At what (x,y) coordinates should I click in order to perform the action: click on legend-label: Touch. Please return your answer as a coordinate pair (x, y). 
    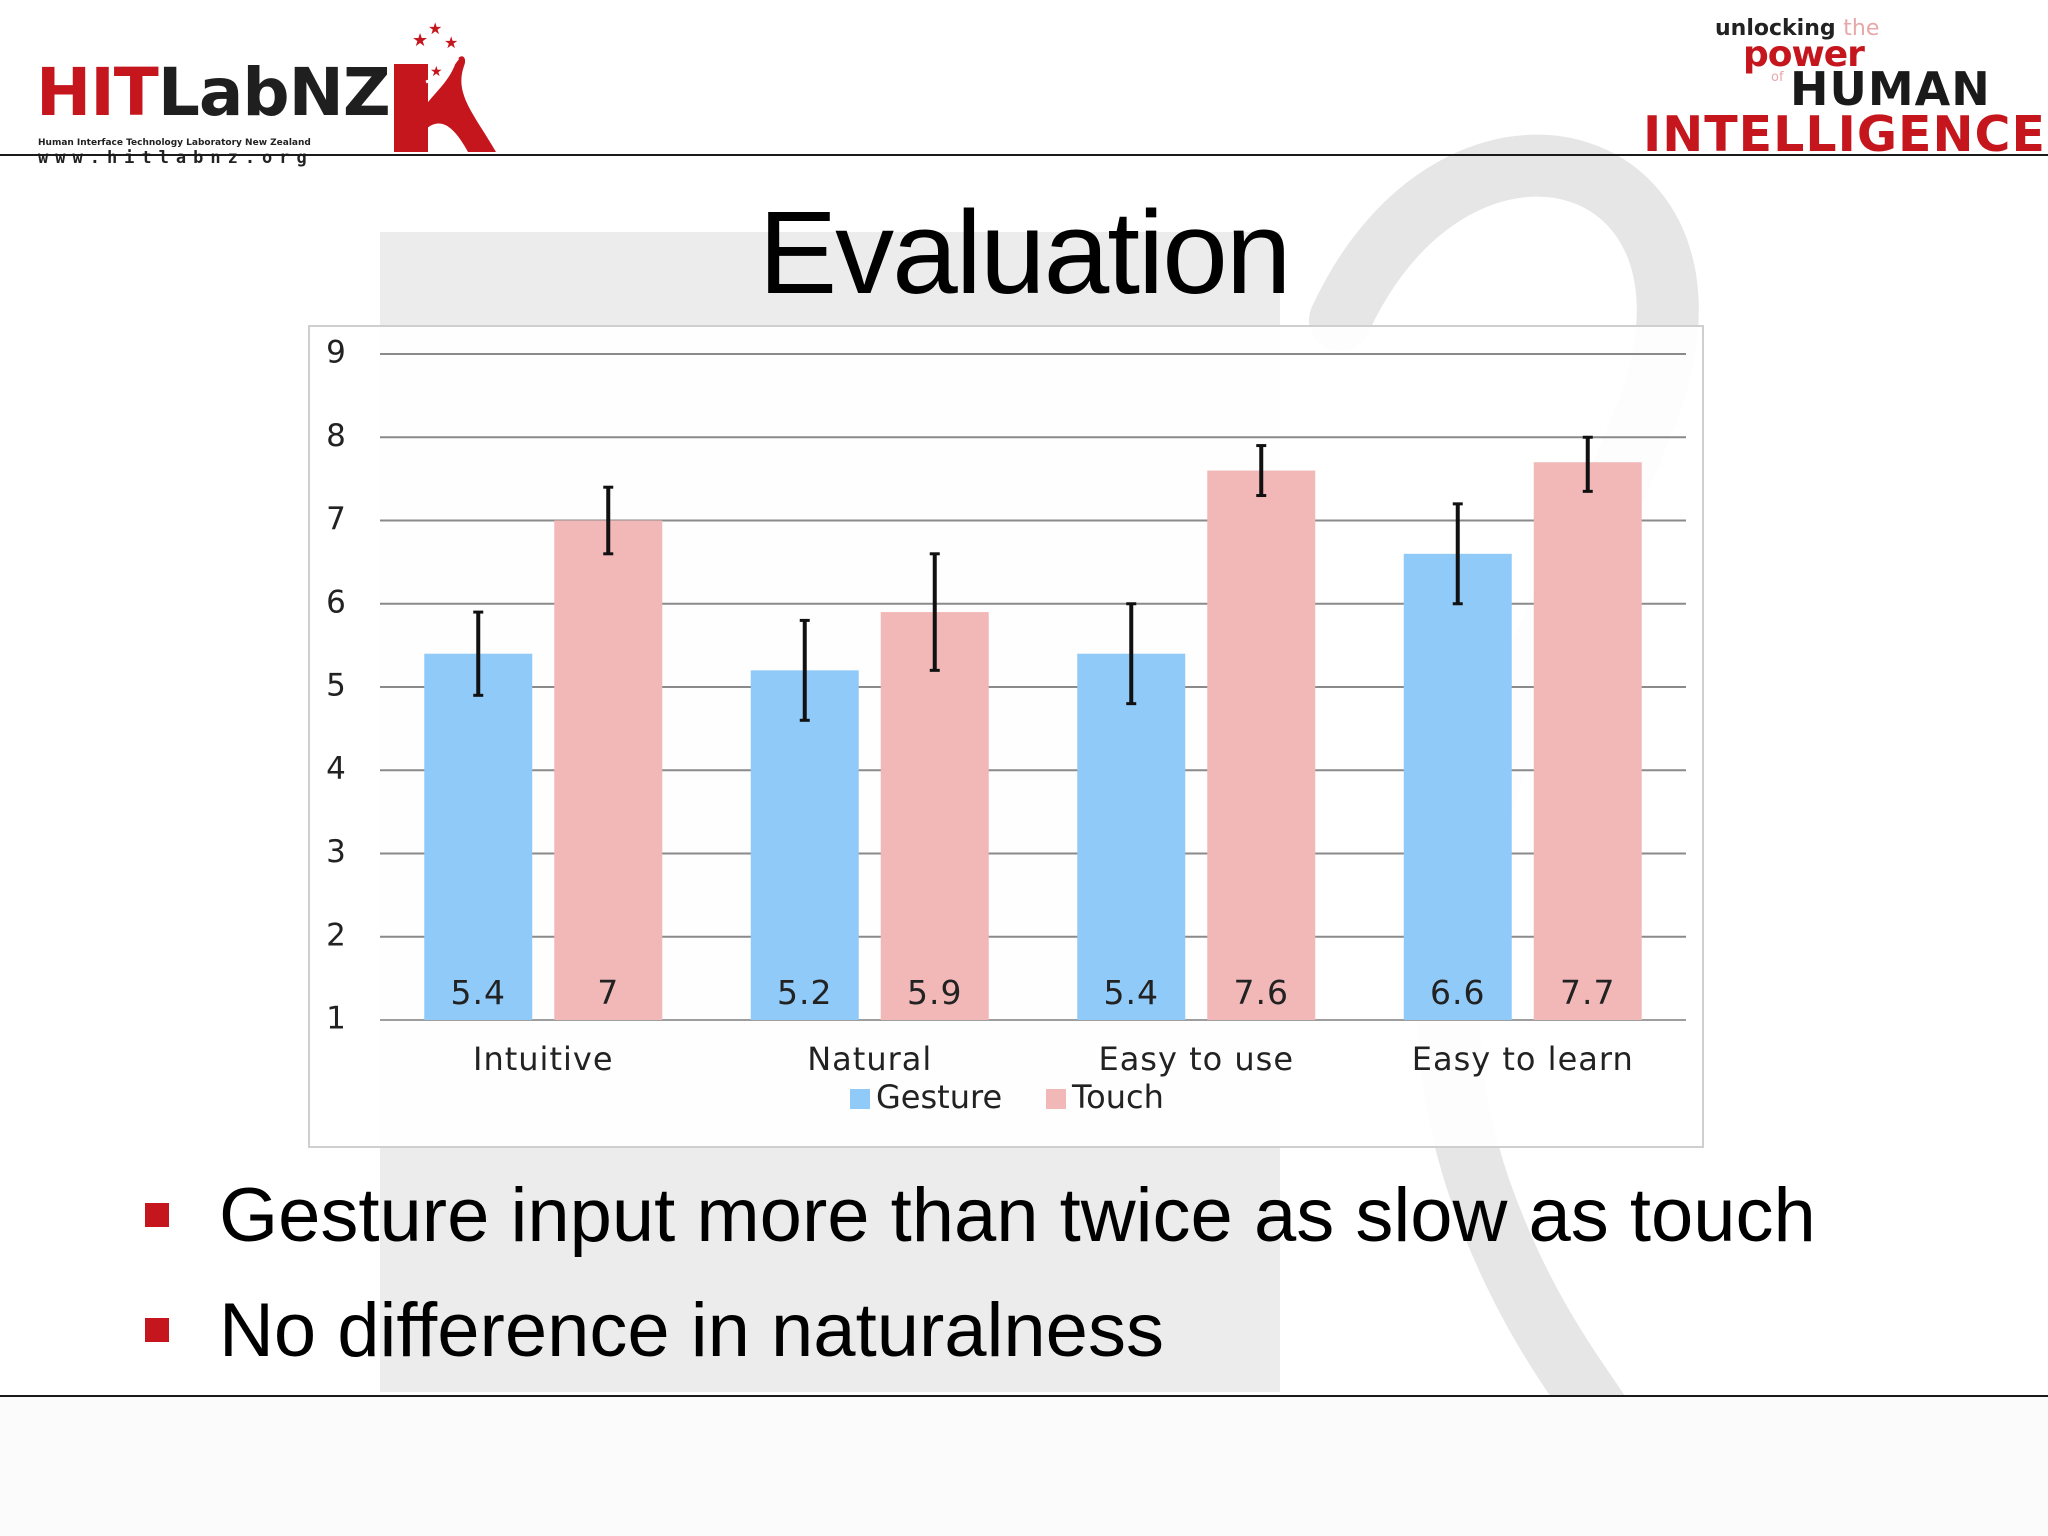
    Looking at the image, I should click on (1117, 1097).